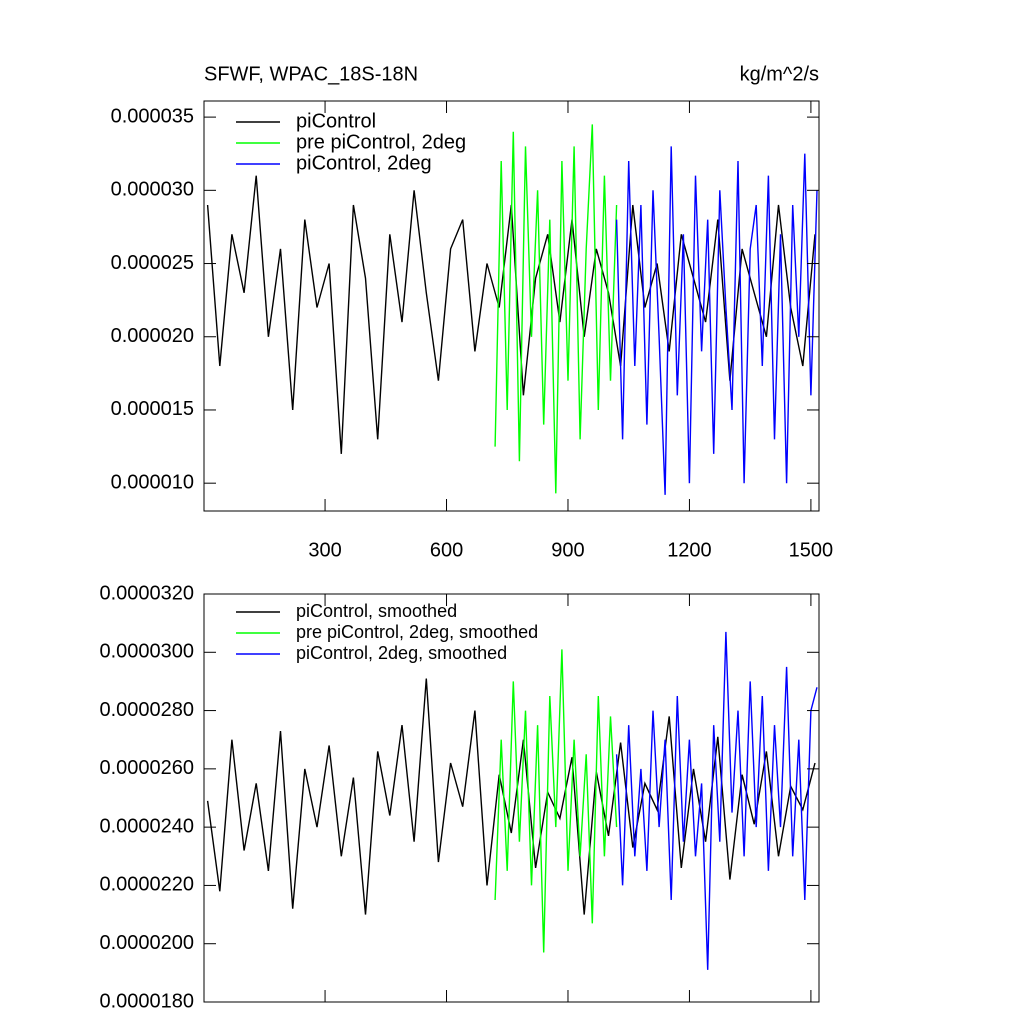 Image resolution: width=1024 pixels, height=1024 pixels. I want to click on y-tick-label: 0.0000280, so click(146, 710).